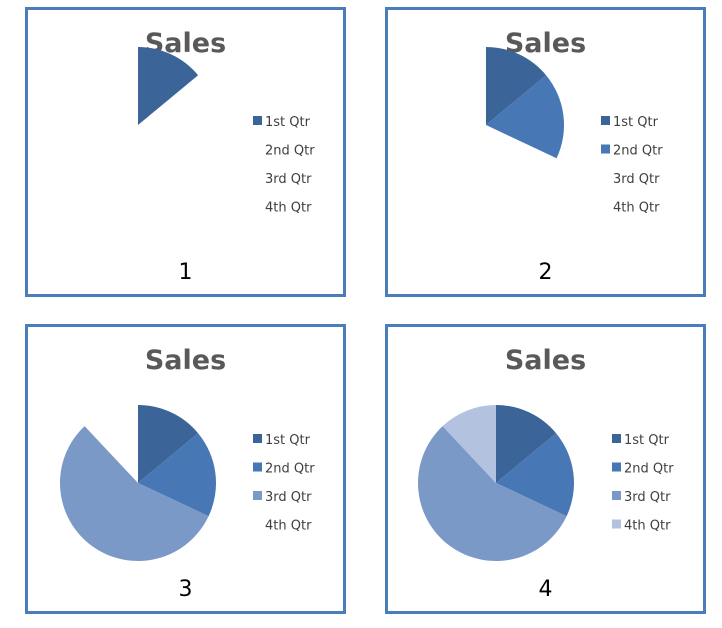 The width and height of the screenshot is (722, 628). I want to click on step-number: 4, so click(545, 589).